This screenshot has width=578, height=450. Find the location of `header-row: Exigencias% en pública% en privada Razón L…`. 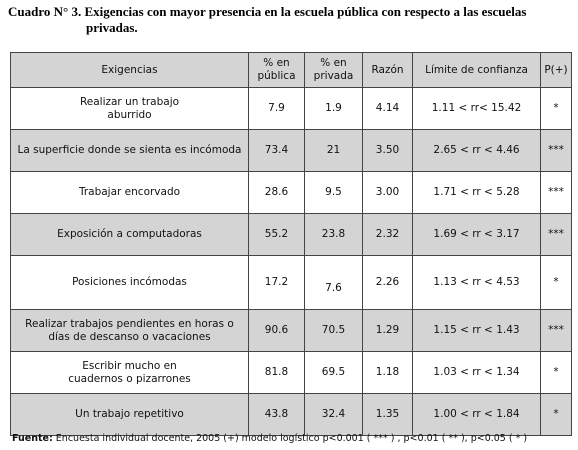

header-row: Exigencias% en pública% en privada Razón L… is located at coordinates (291, 70).